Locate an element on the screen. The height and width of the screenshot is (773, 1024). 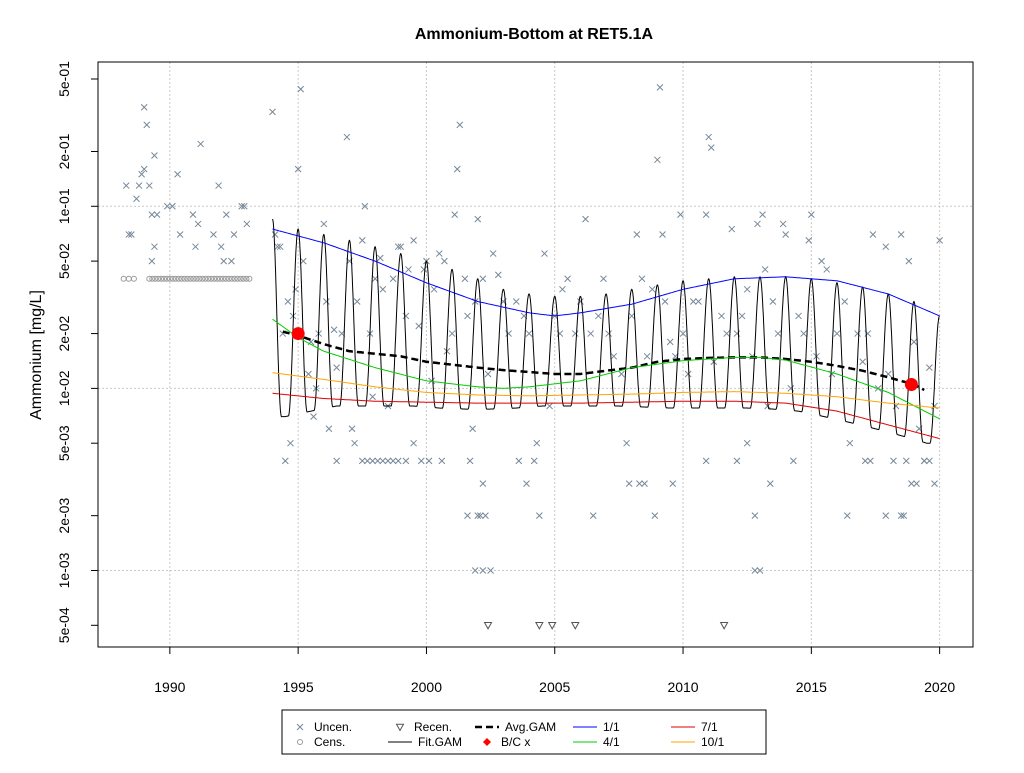
legend-symbol-circle is located at coordinates (300, 742).